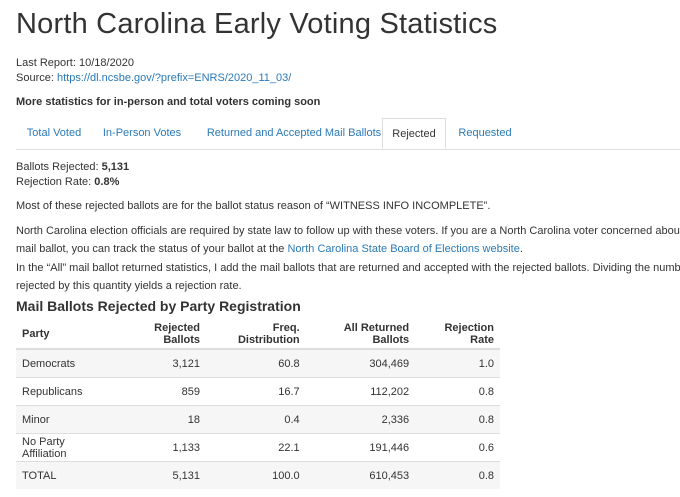  I want to click on cell-rejected-ballots: 1,133, so click(160, 447).